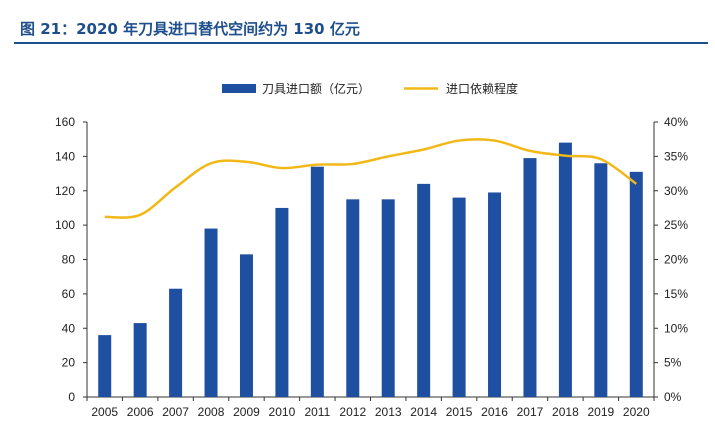 The width and height of the screenshot is (715, 423). Describe the element at coordinates (676, 122) in the screenshot. I see `y-right-tick-label: 40%` at that location.